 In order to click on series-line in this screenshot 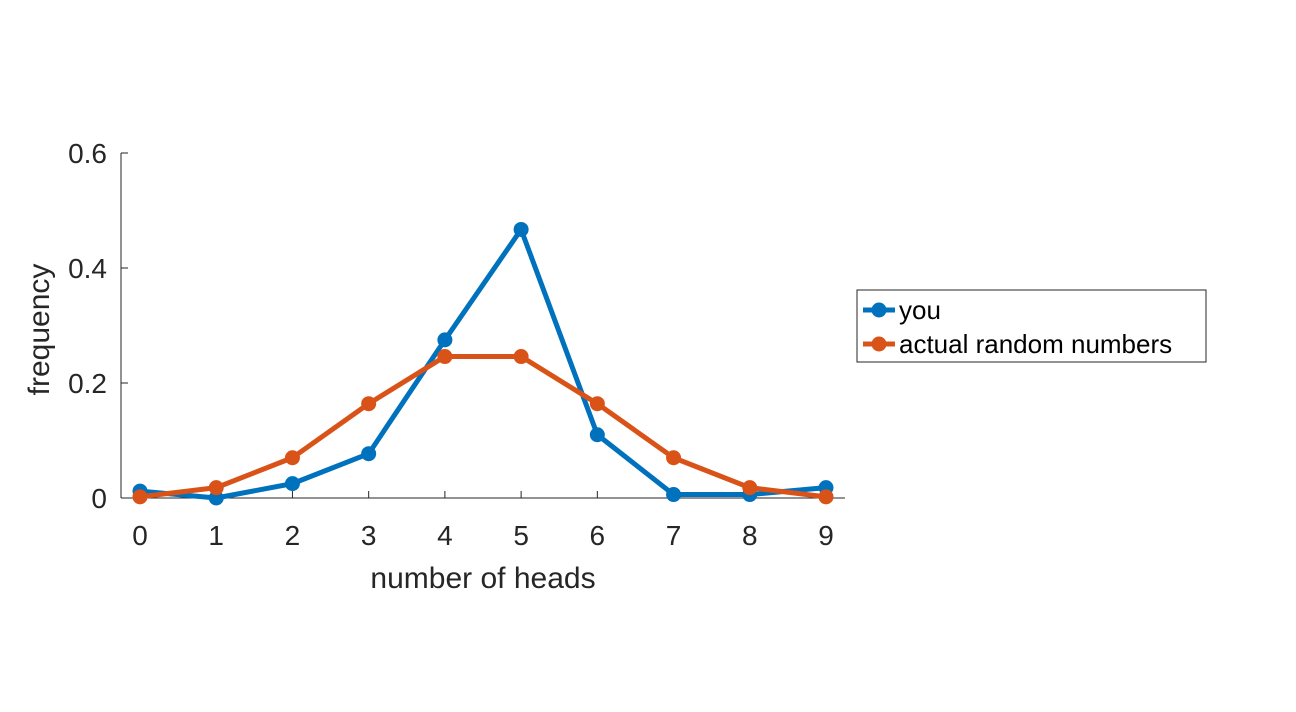, I will do `click(483, 427)`.